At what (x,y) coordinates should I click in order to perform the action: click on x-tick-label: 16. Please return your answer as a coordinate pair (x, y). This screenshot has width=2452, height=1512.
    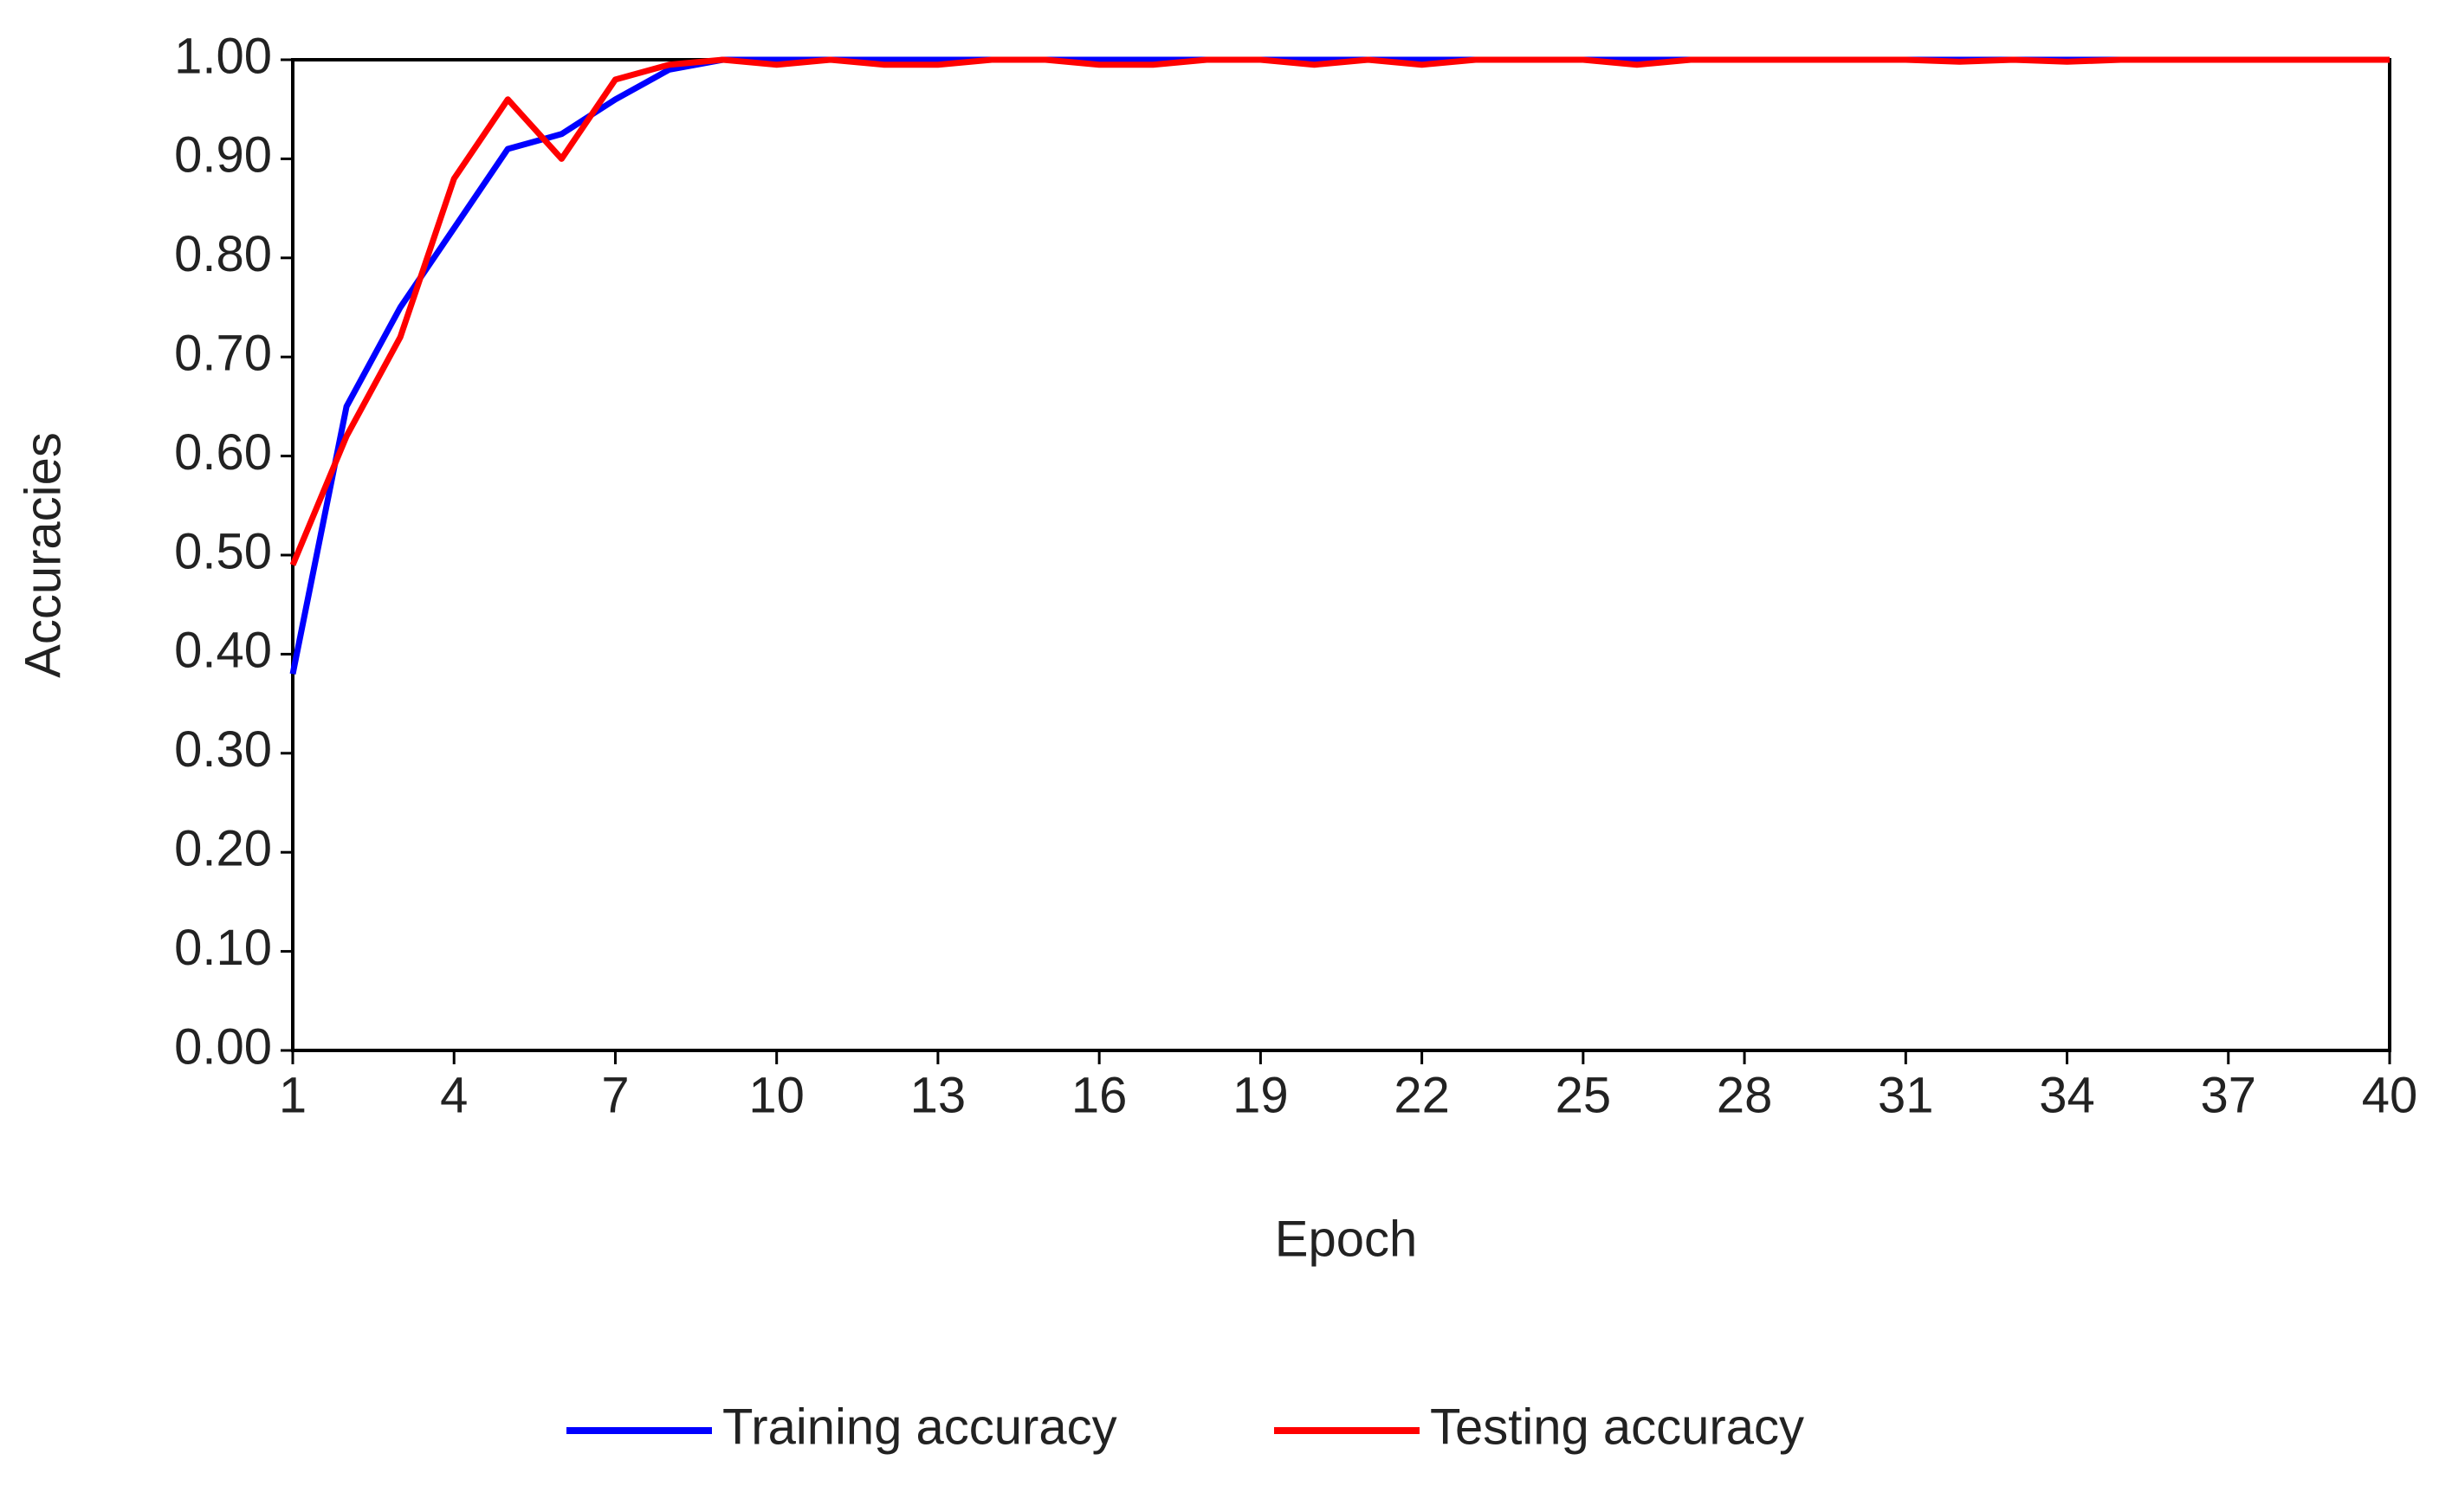
    Looking at the image, I should click on (1099, 1095).